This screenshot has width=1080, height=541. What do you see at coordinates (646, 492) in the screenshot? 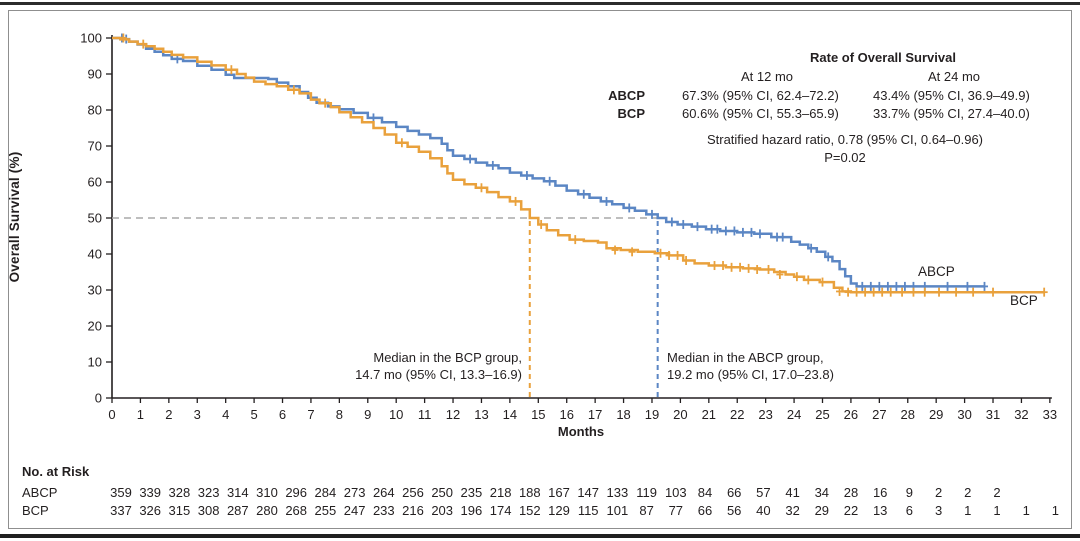
I see `risk-value-abcp-m18: 119` at bounding box center [646, 492].